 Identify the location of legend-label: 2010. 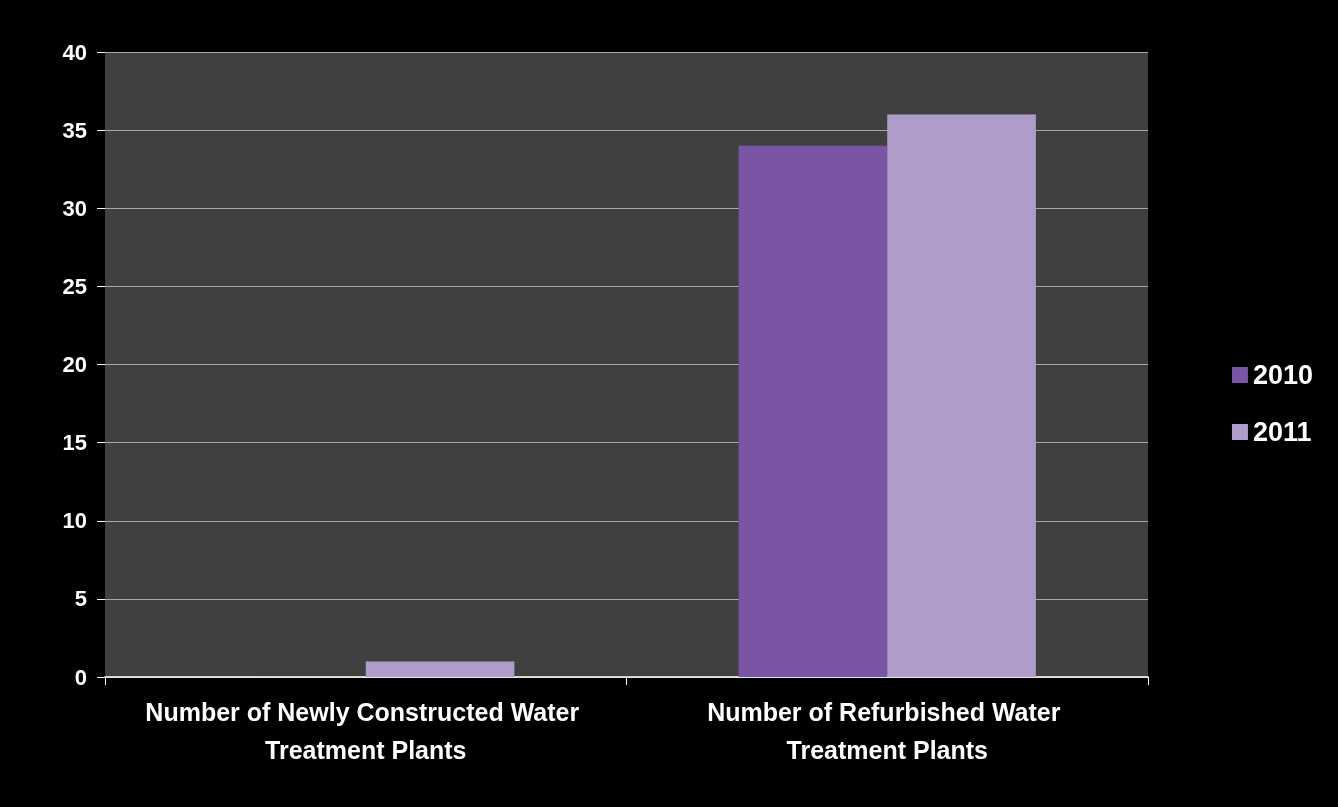
(1283, 375).